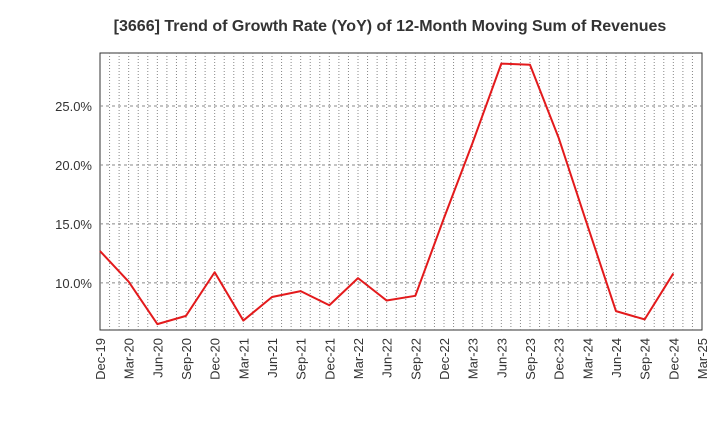  Describe the element at coordinates (473, 358) in the screenshot. I see `x-tick-label: Mar-23` at that location.